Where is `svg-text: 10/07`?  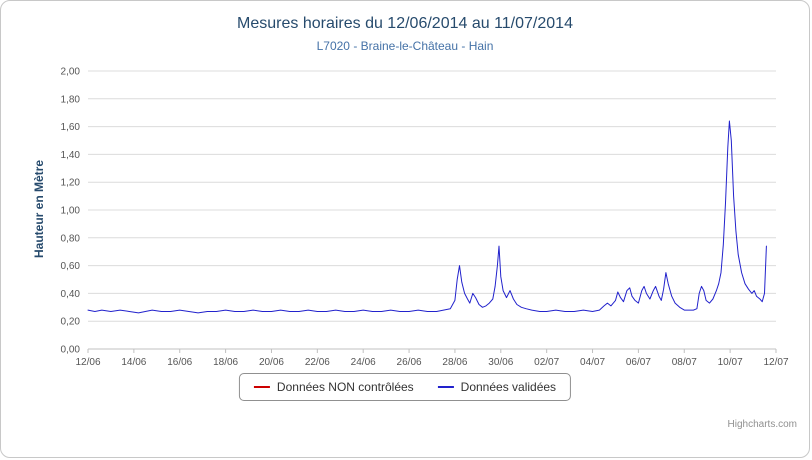
svg-text: 10/07 is located at coordinates (730, 362).